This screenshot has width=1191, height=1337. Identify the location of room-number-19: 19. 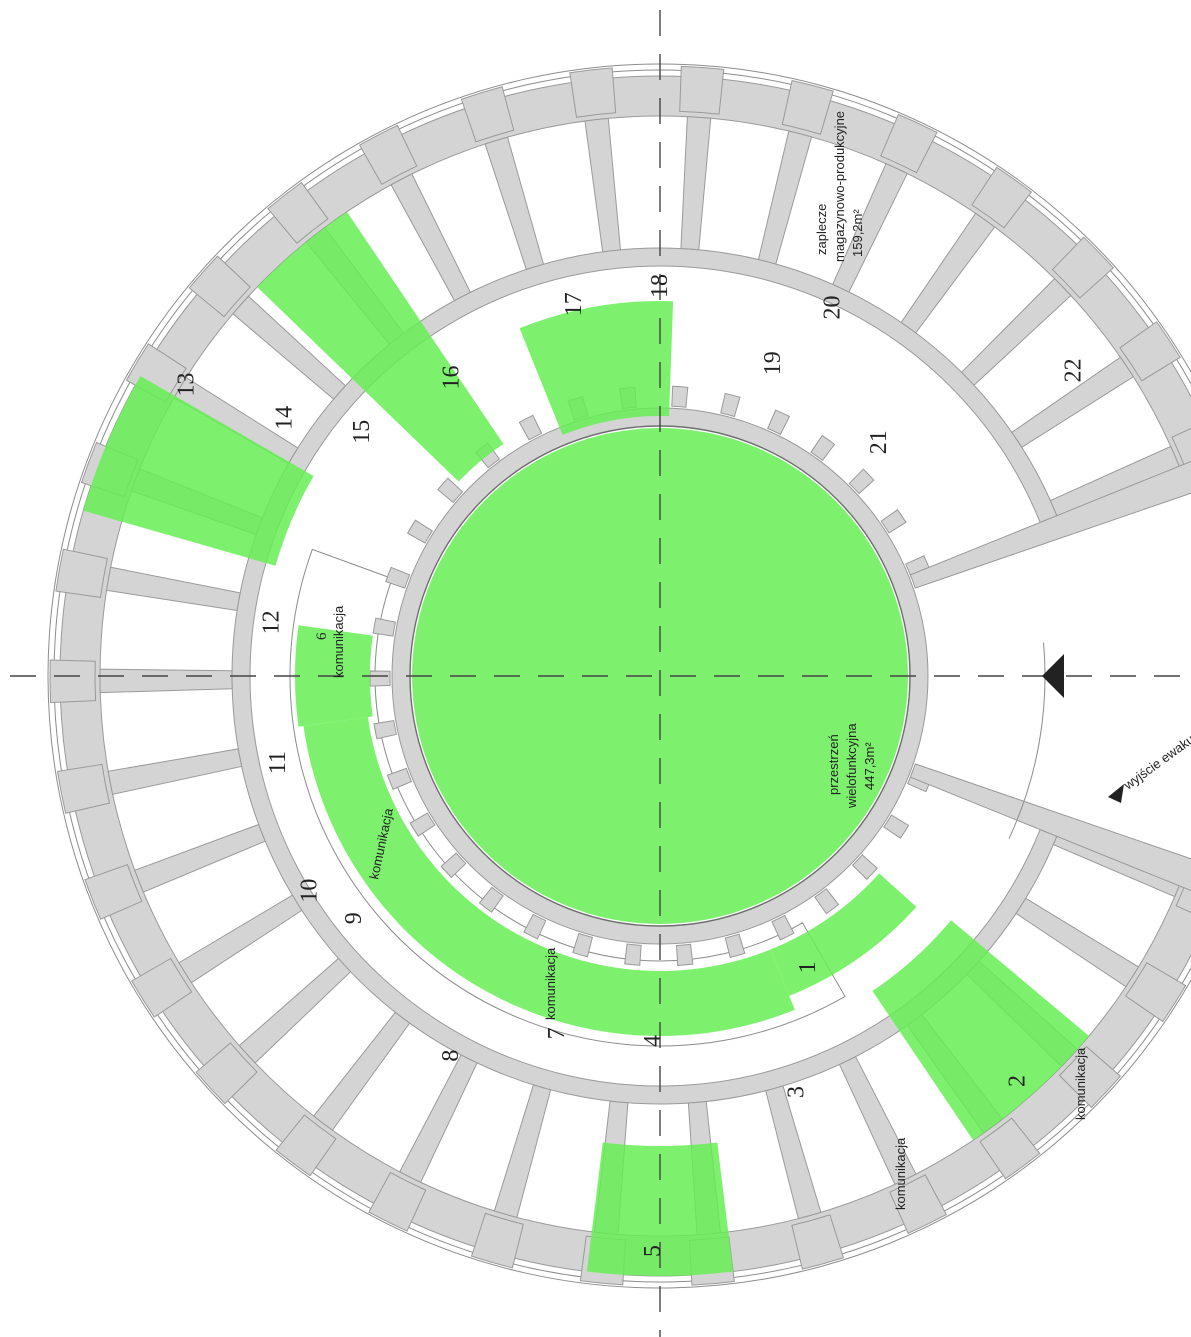
(773, 363).